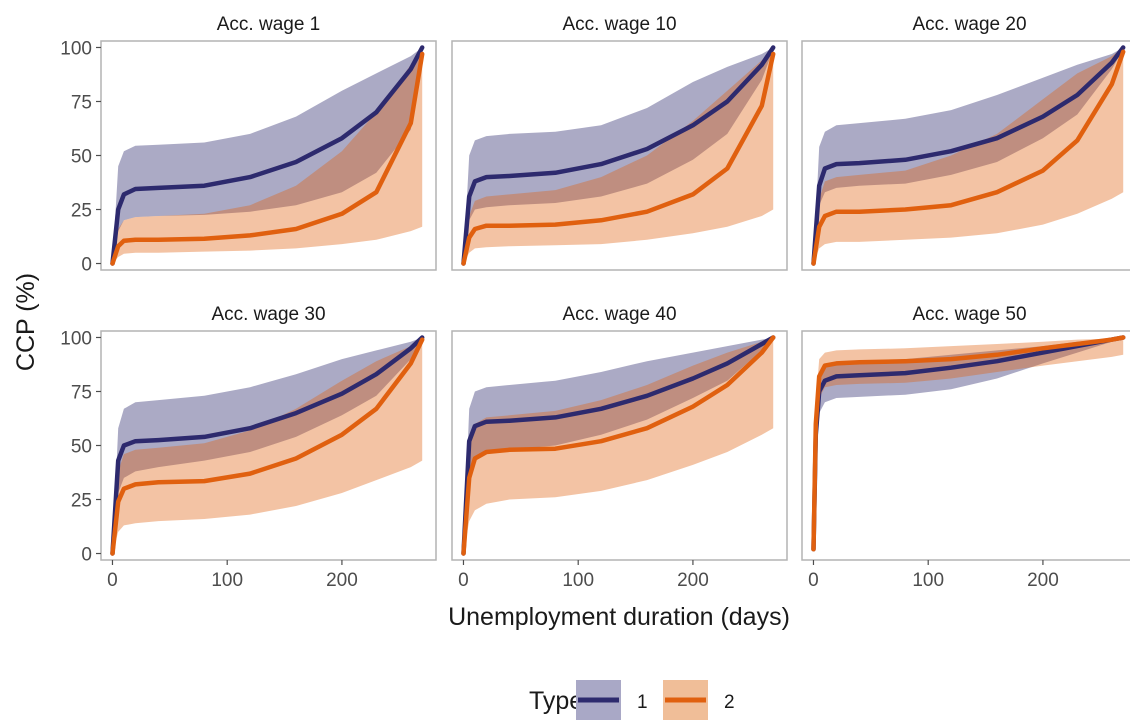 This screenshot has width=1130, height=725. Describe the element at coordinates (26, 322) in the screenshot. I see `y-axis-title: CCP (%)` at that location.